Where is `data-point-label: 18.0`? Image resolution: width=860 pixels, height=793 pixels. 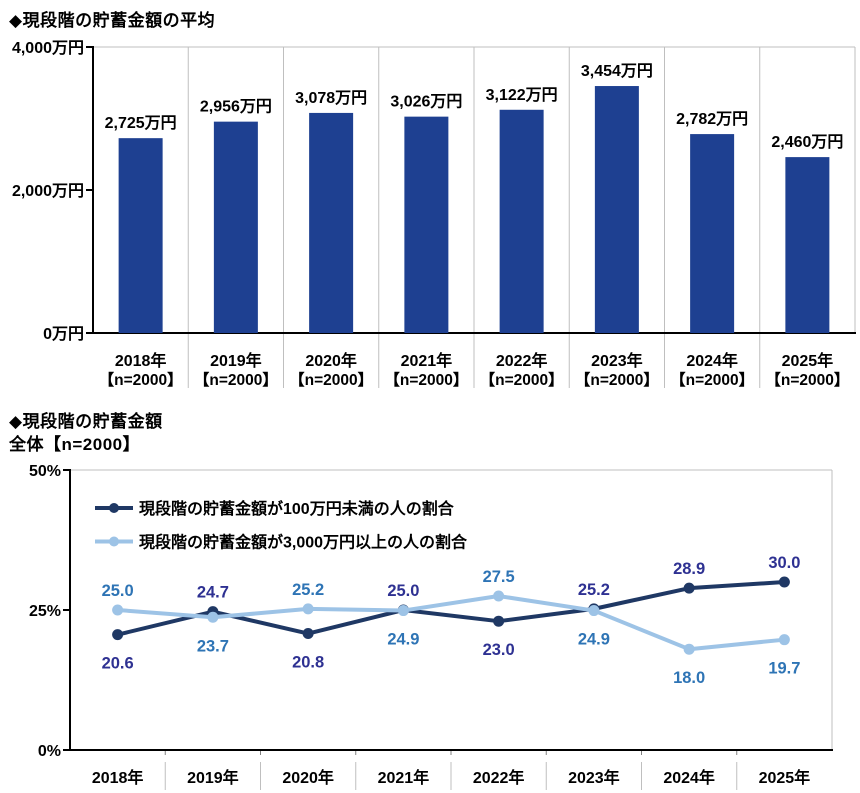 data-point-label: 18.0 is located at coordinates (689, 678).